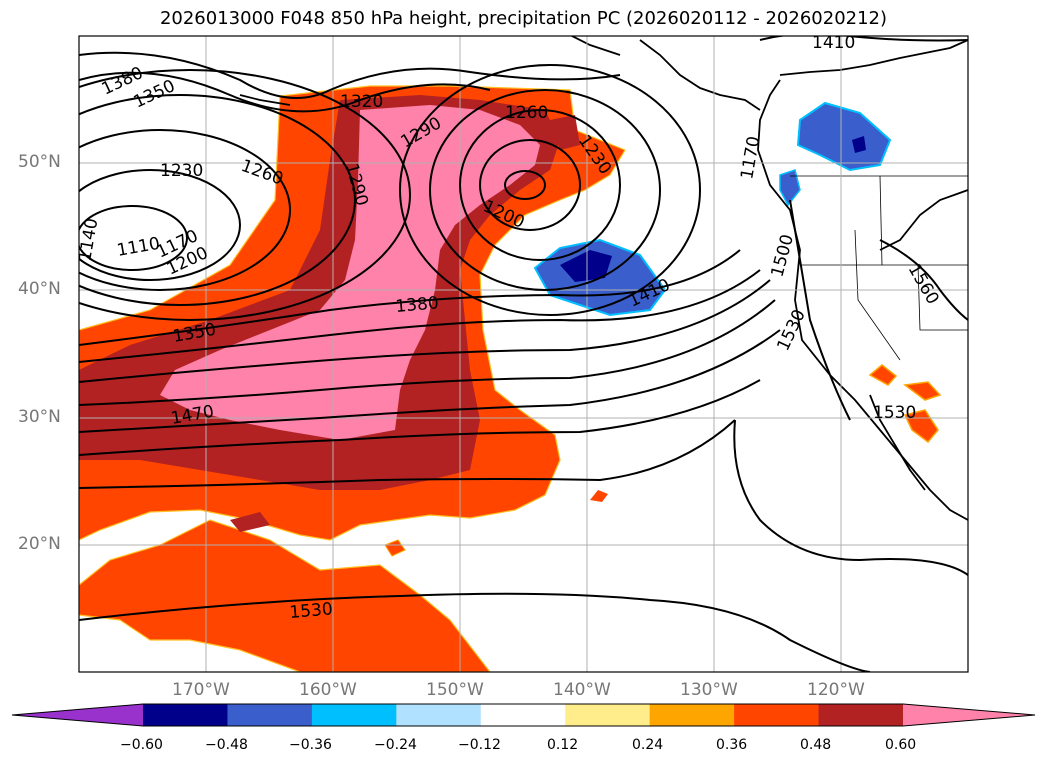 Image resolution: width=1047 pixels, height=765 pixels. Describe the element at coordinates (563, 745) in the screenshot. I see `colorbar-tick-label: 0.12` at that location.